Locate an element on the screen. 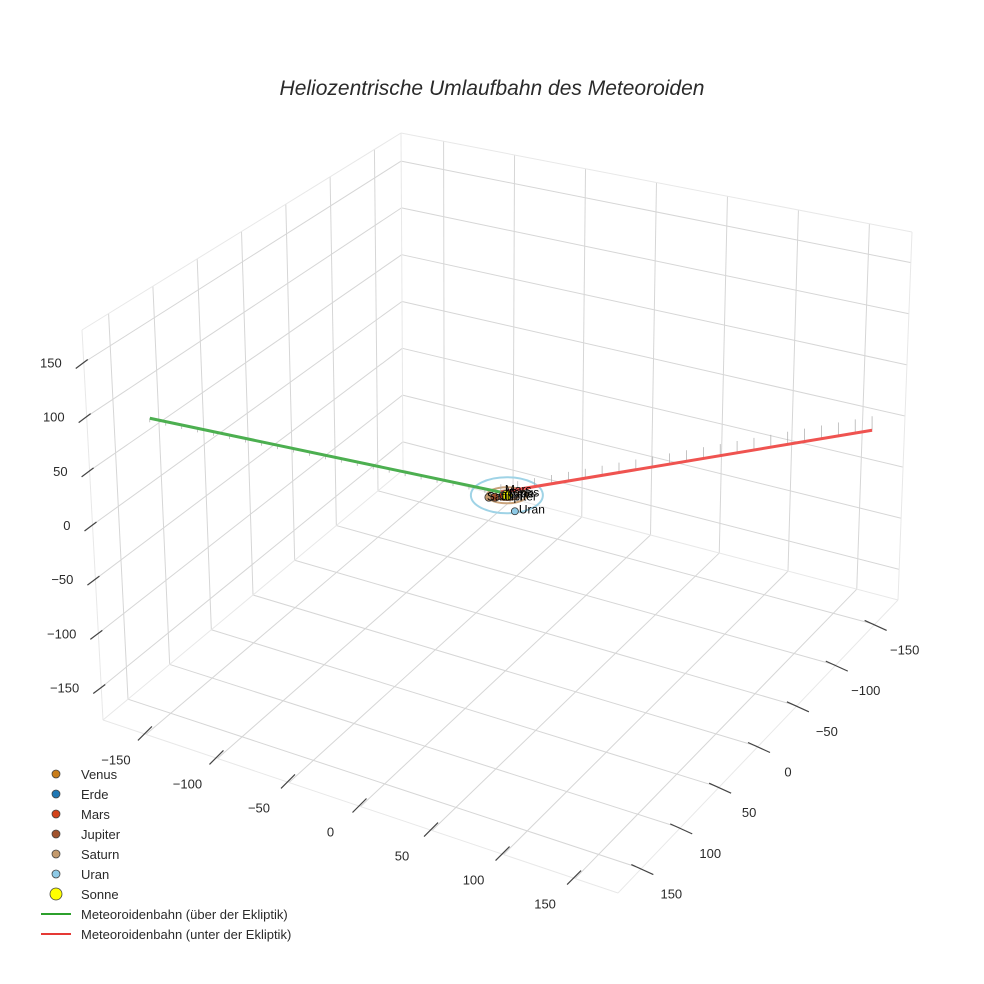  x-tick-label: −50 is located at coordinates (259, 807).